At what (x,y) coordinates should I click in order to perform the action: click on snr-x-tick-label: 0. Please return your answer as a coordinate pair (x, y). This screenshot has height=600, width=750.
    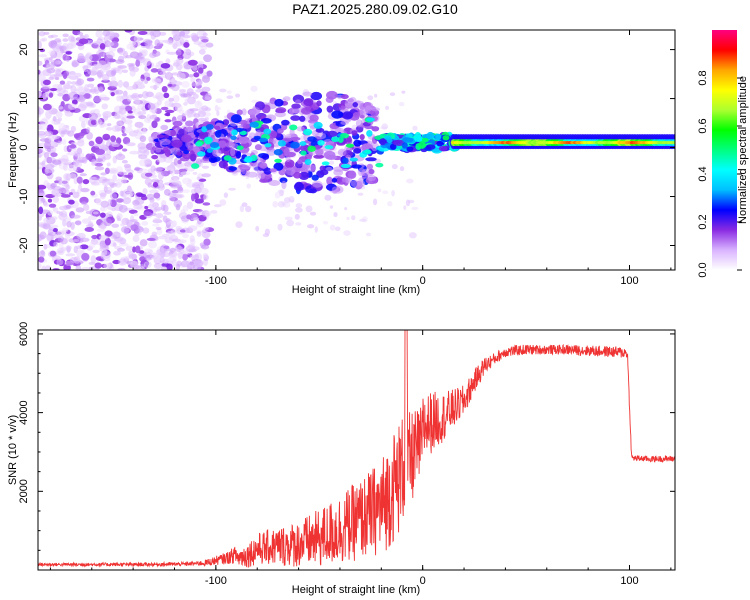
    Looking at the image, I should click on (423, 581).